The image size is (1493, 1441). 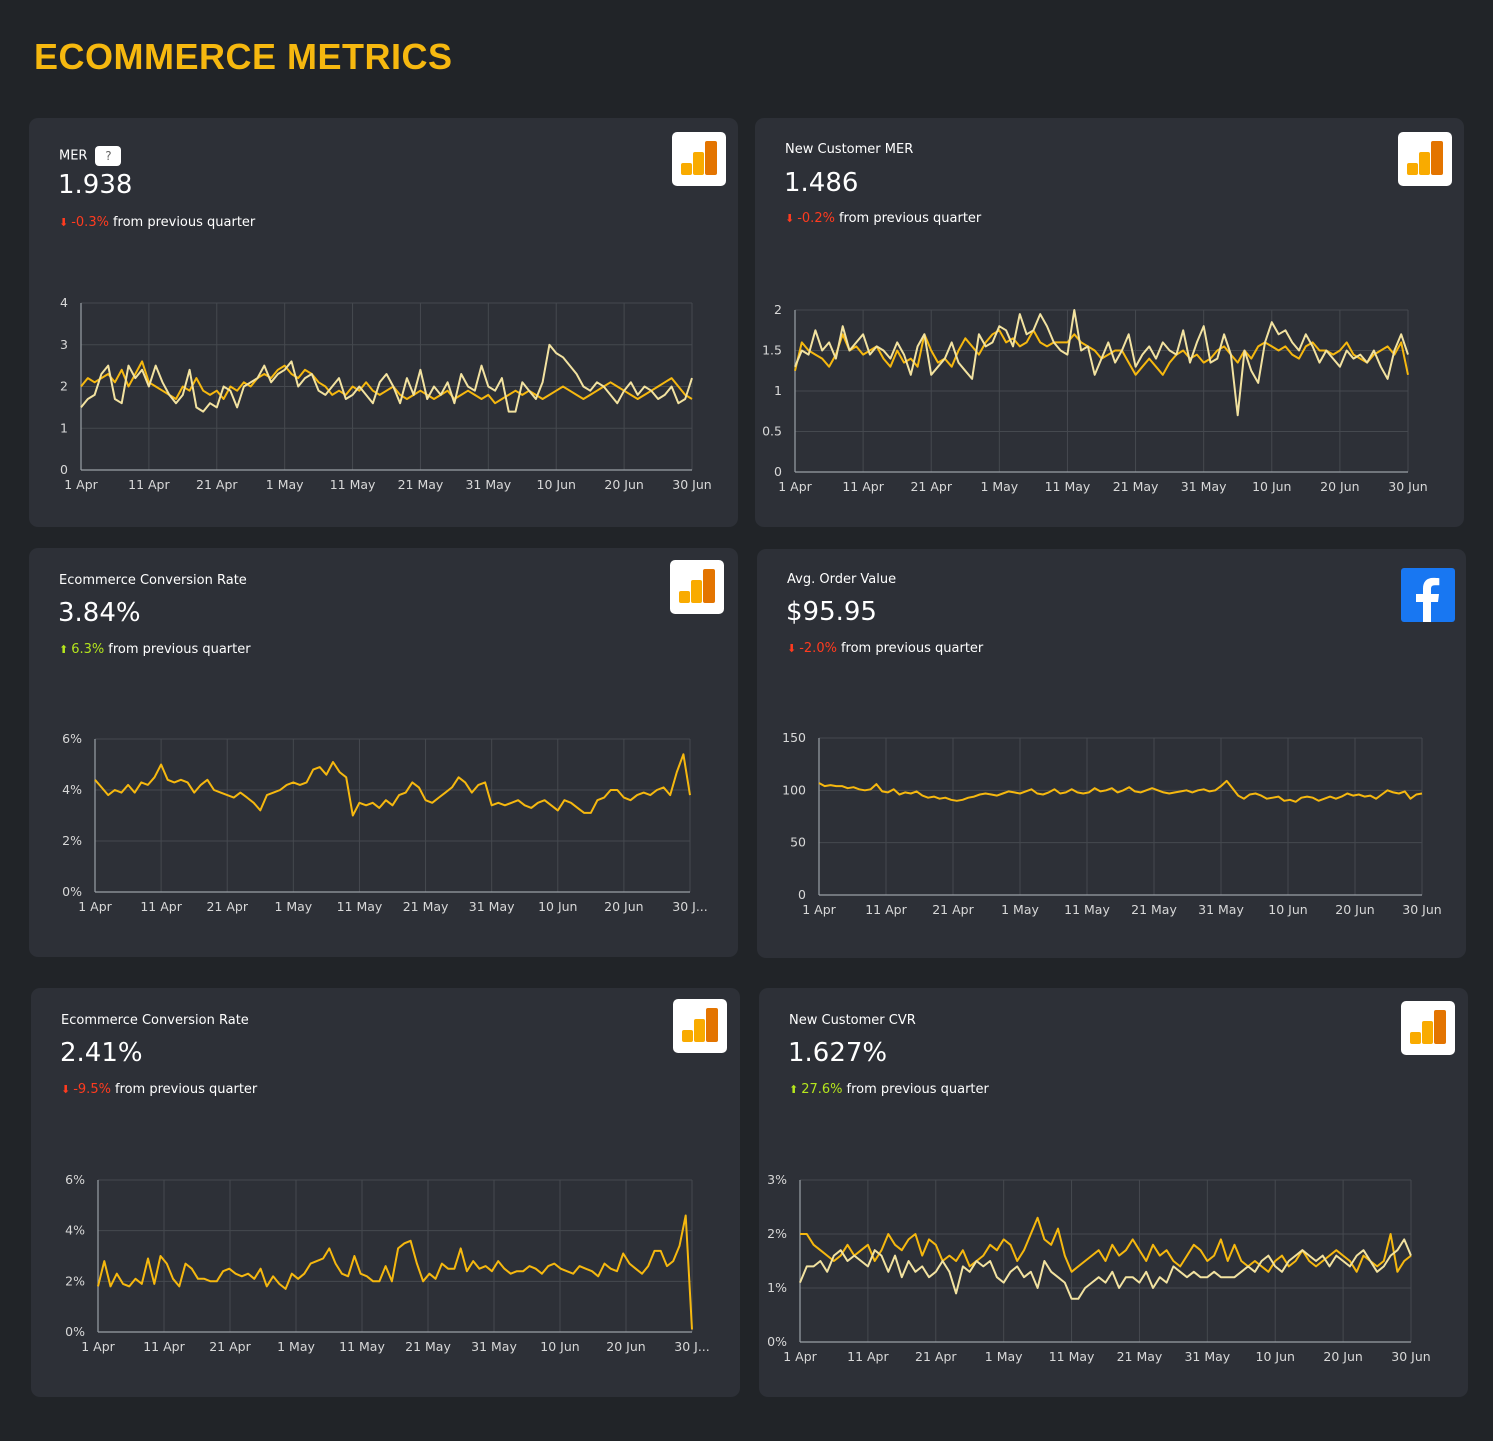 I want to click on metric-label: Avg. Order Value, so click(x=842, y=579).